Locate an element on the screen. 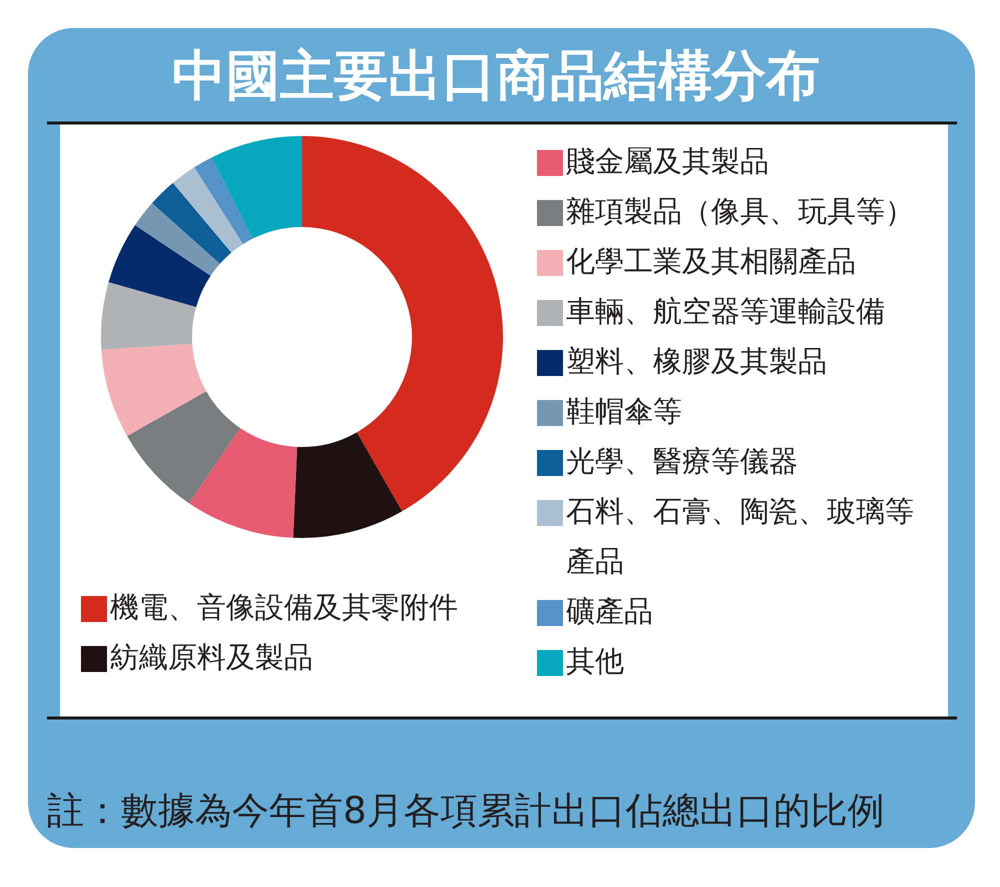  legend-label: 光學、醫療等儀器 is located at coordinates (682, 461).